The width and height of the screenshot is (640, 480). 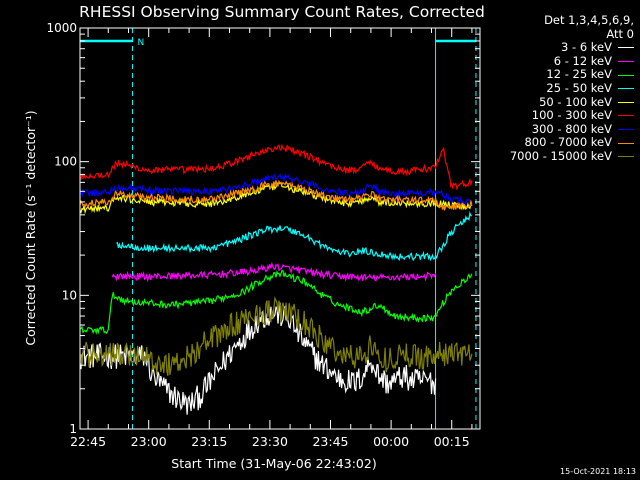 I want to click on y-axis-label: Corrected Count Rate (s⁻¹ detector⁻¹), so click(x=30, y=227).